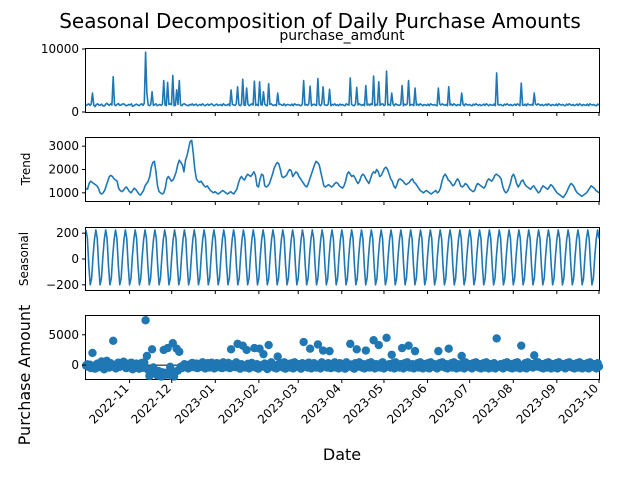 Image resolution: width=640 pixels, height=480 pixels. I want to click on trend-series-group, so click(342, 169).